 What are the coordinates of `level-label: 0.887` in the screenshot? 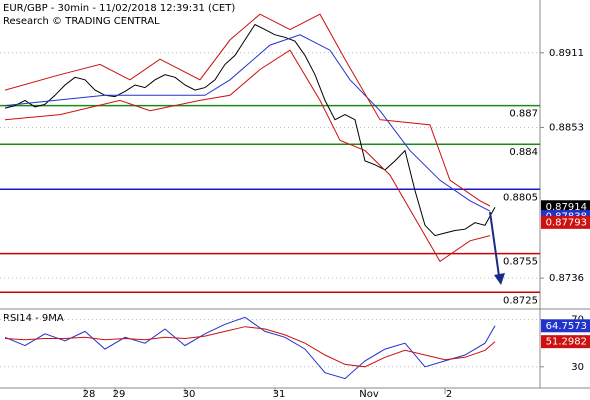 It's located at (523, 114).